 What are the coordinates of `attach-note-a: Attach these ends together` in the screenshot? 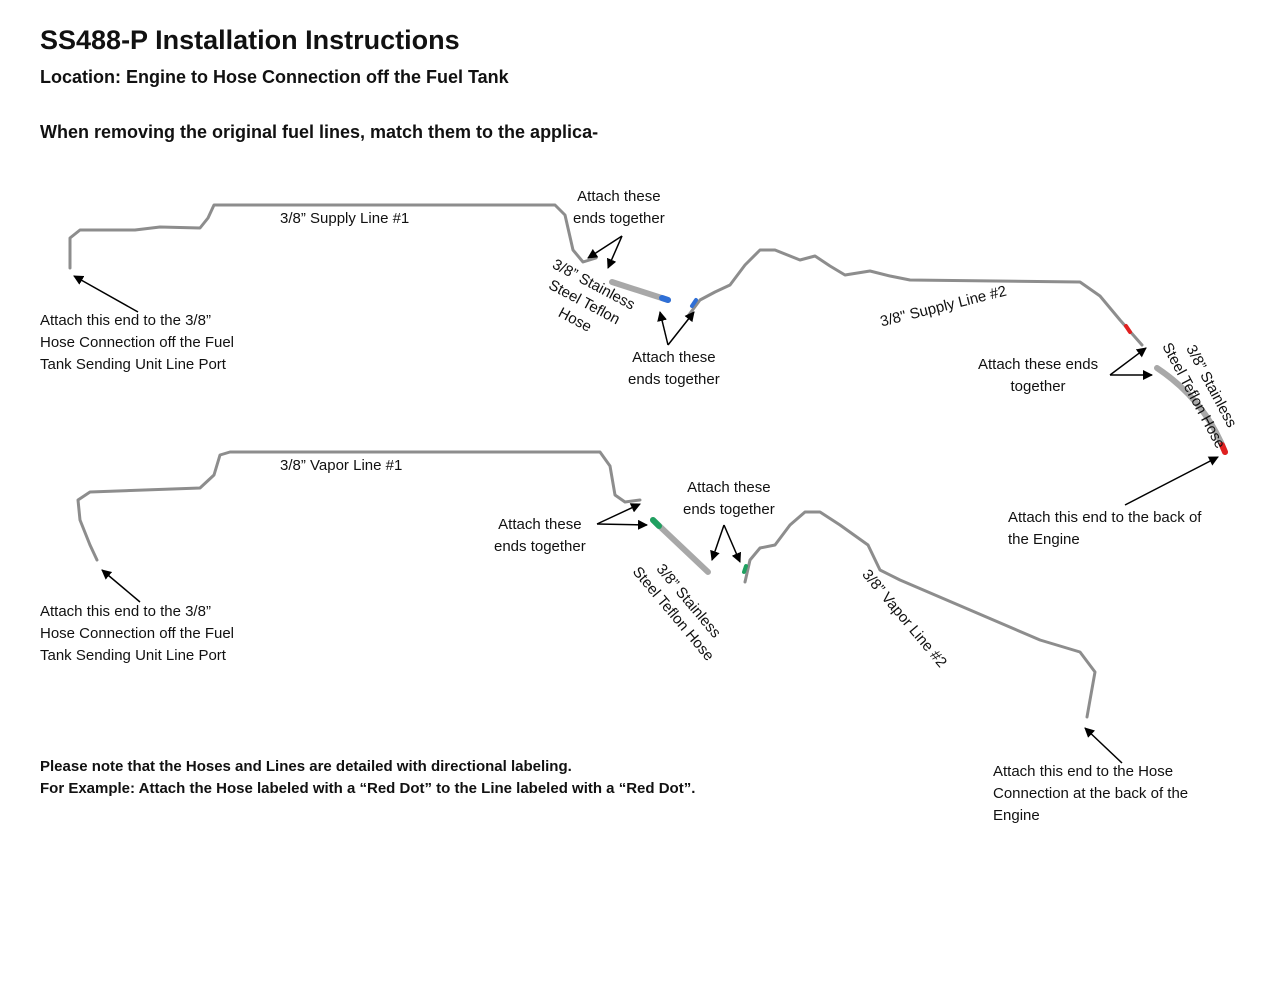 It's located at (619, 208).